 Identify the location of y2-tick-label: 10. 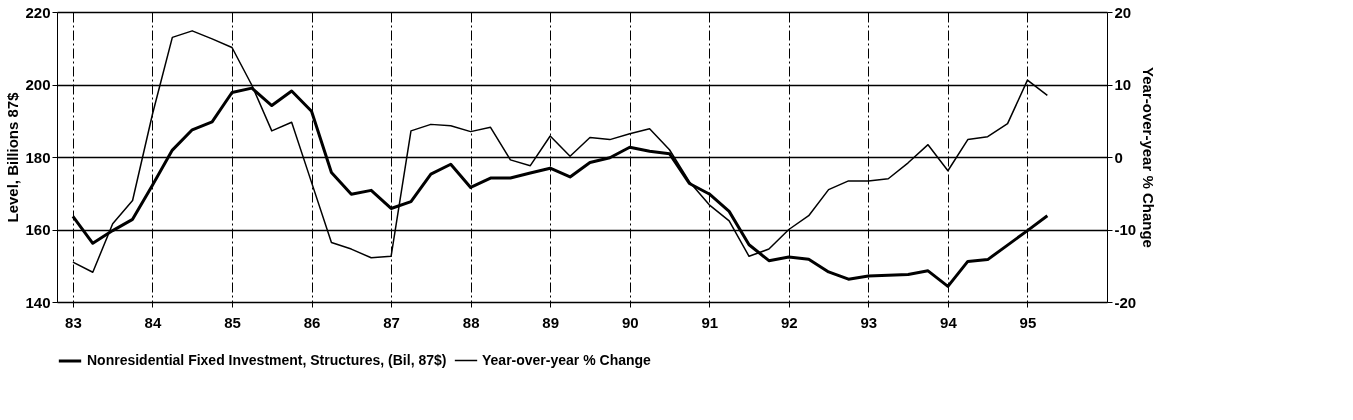
(1123, 84).